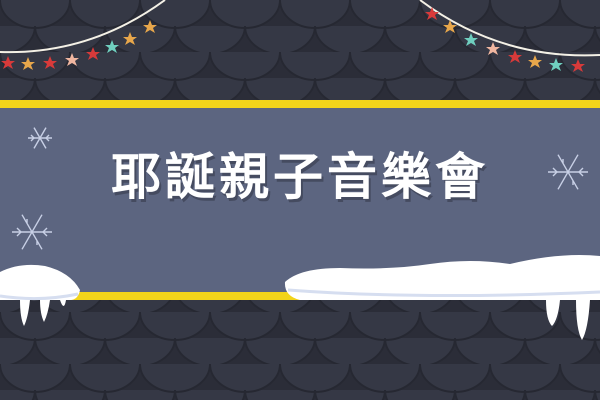 This screenshot has width=600, height=400. I want to click on page-title: 耶誕親子音樂會, so click(300, 176).